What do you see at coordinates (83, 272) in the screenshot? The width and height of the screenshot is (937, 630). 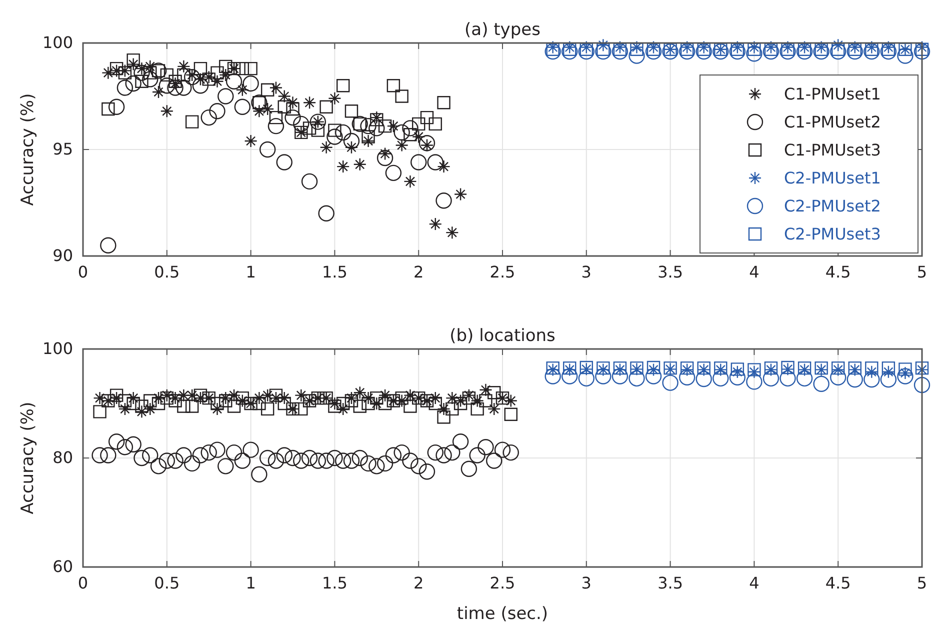 I see `x-tick-label: 0` at bounding box center [83, 272].